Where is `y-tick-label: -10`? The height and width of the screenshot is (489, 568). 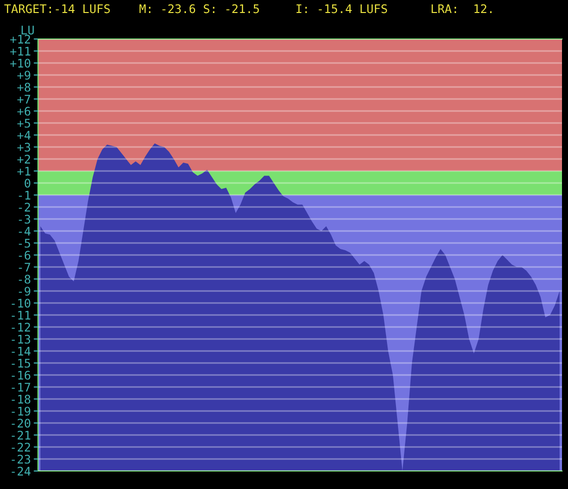
y-tick-label: -10 is located at coordinates (21, 303).